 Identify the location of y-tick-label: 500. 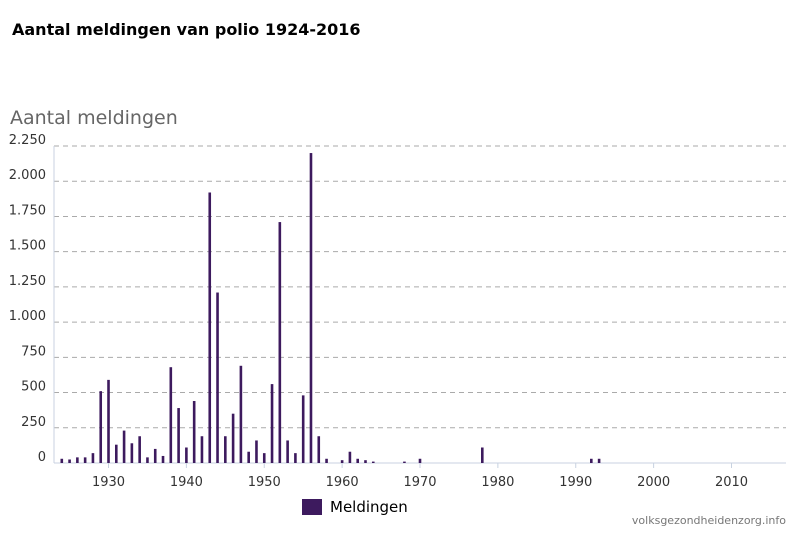
(33, 387).